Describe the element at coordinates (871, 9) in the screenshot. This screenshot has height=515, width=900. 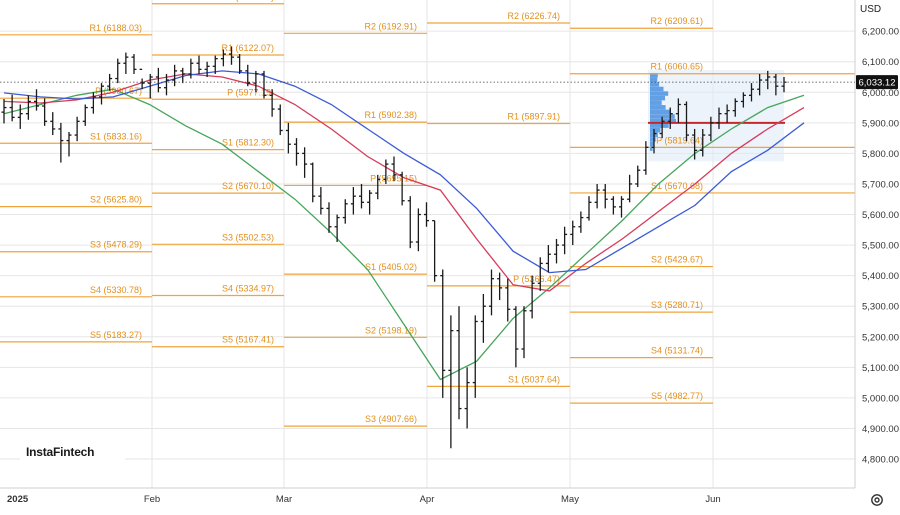
I see `currency-label: USD` at that location.